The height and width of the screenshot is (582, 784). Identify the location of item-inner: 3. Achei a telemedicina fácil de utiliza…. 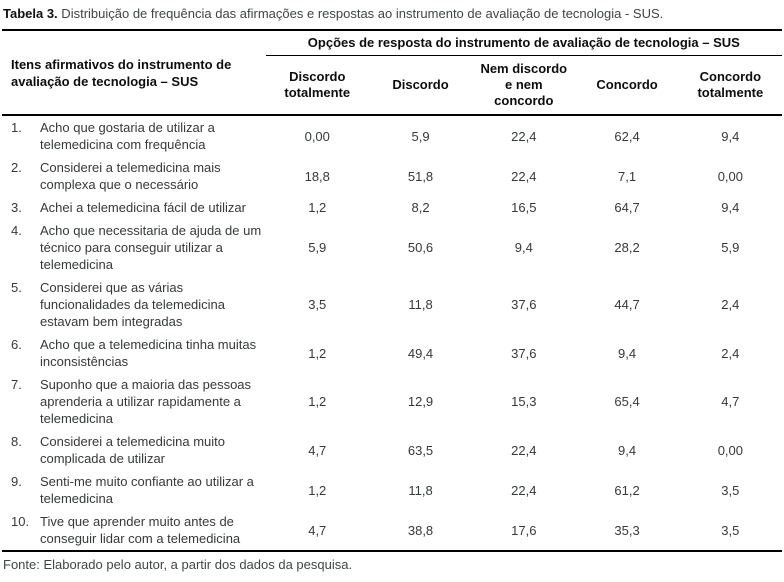
(136, 207).